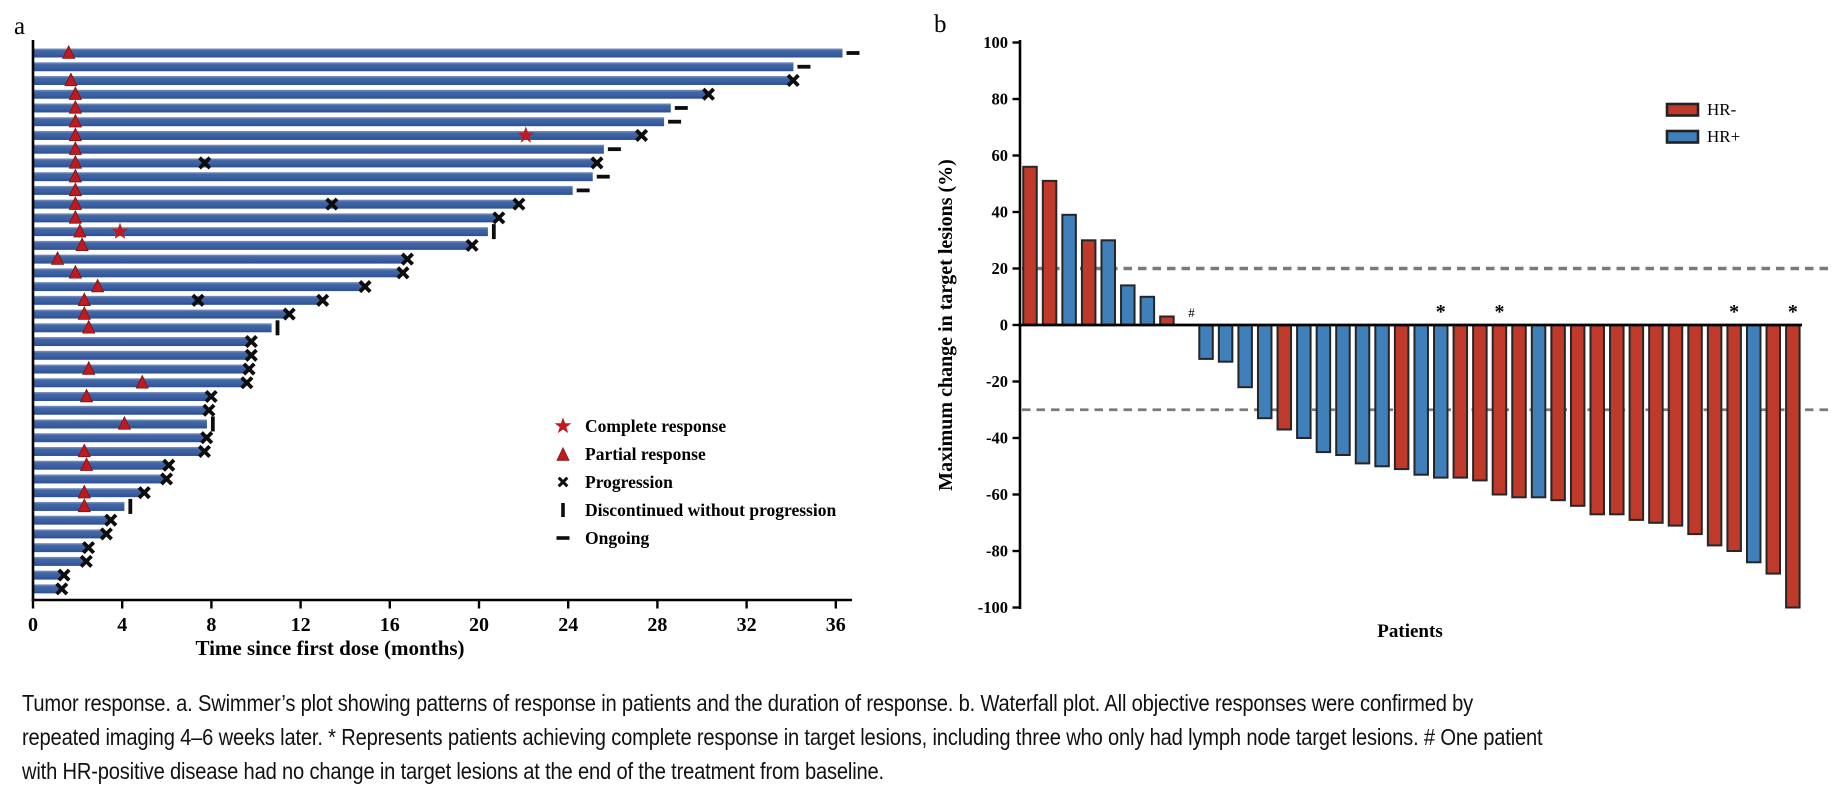 The width and height of the screenshot is (1835, 803). Describe the element at coordinates (1000, 212) in the screenshot. I see `y-tick-label: 40` at that location.